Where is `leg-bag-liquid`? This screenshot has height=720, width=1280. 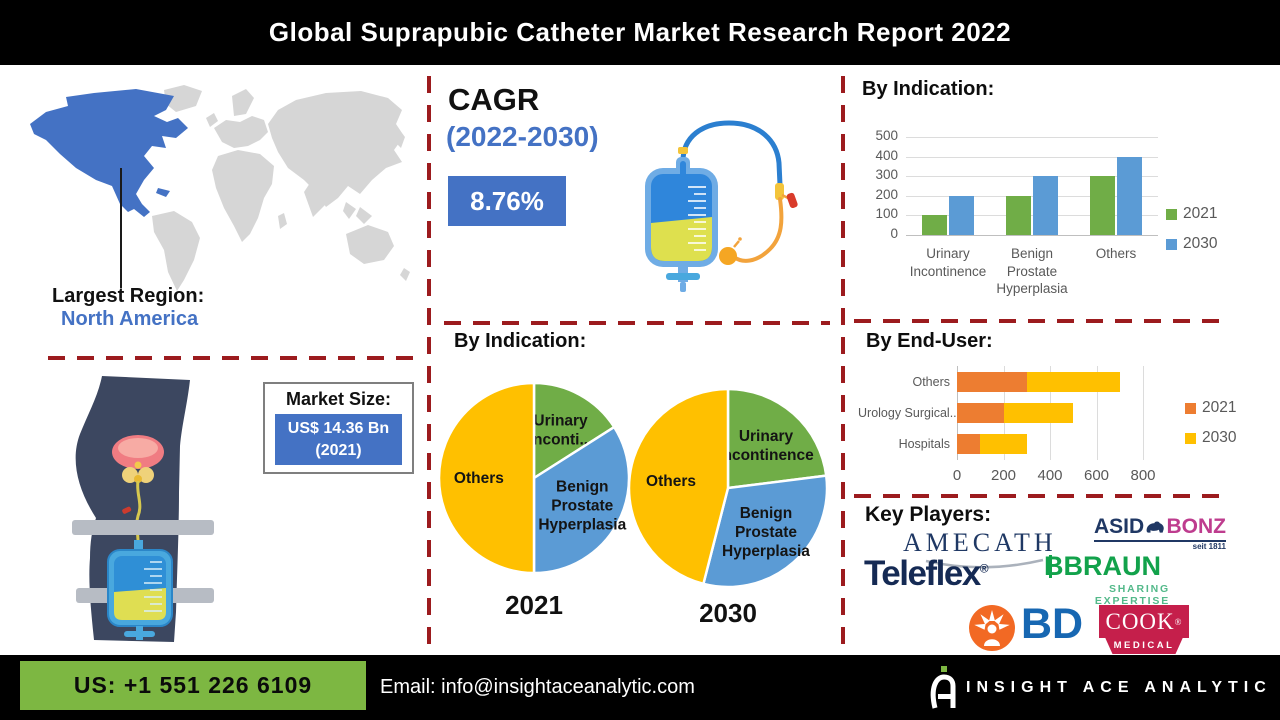 leg-bag-liquid is located at coordinates (140, 604).